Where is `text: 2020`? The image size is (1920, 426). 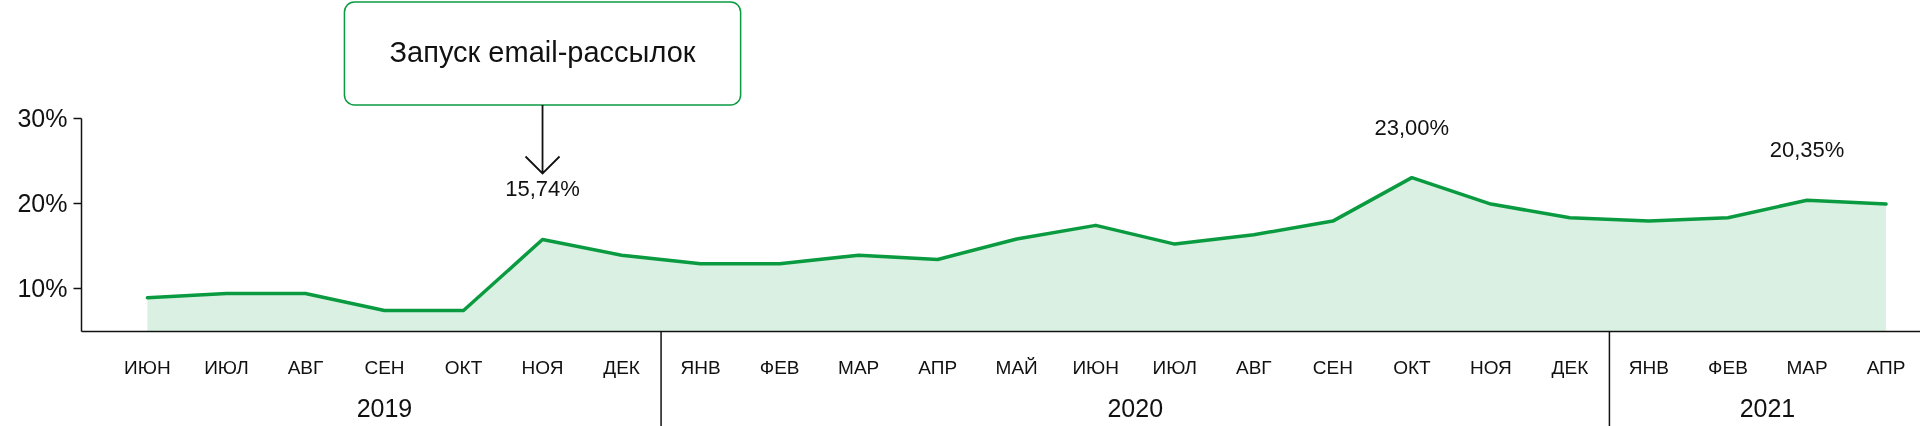
text: 2020 is located at coordinates (1135, 408).